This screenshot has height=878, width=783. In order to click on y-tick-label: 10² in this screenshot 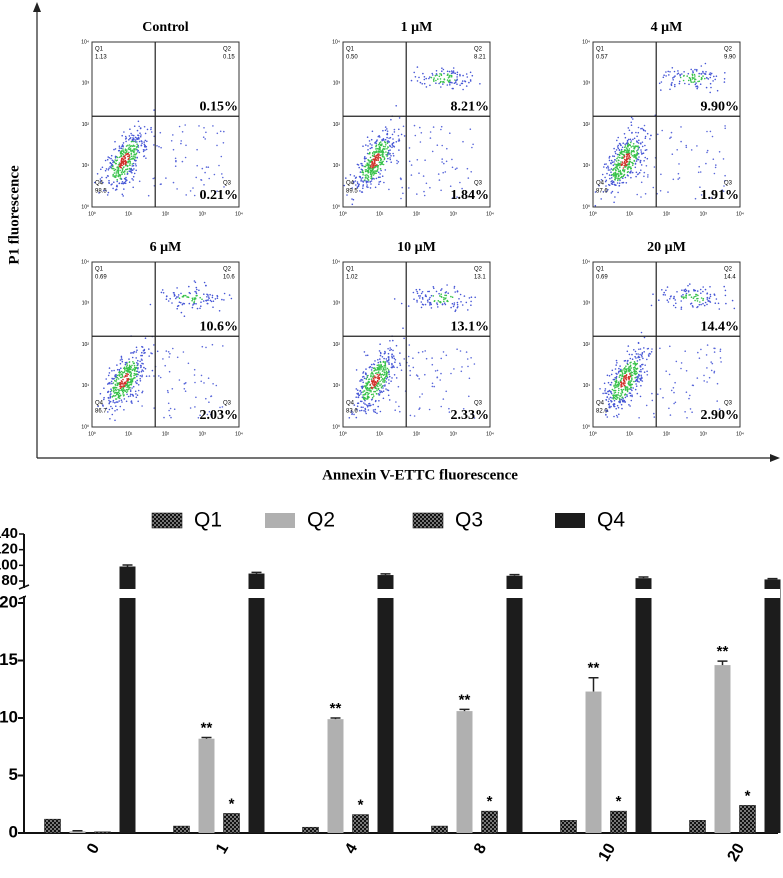, I will do `click(587, 345)`.